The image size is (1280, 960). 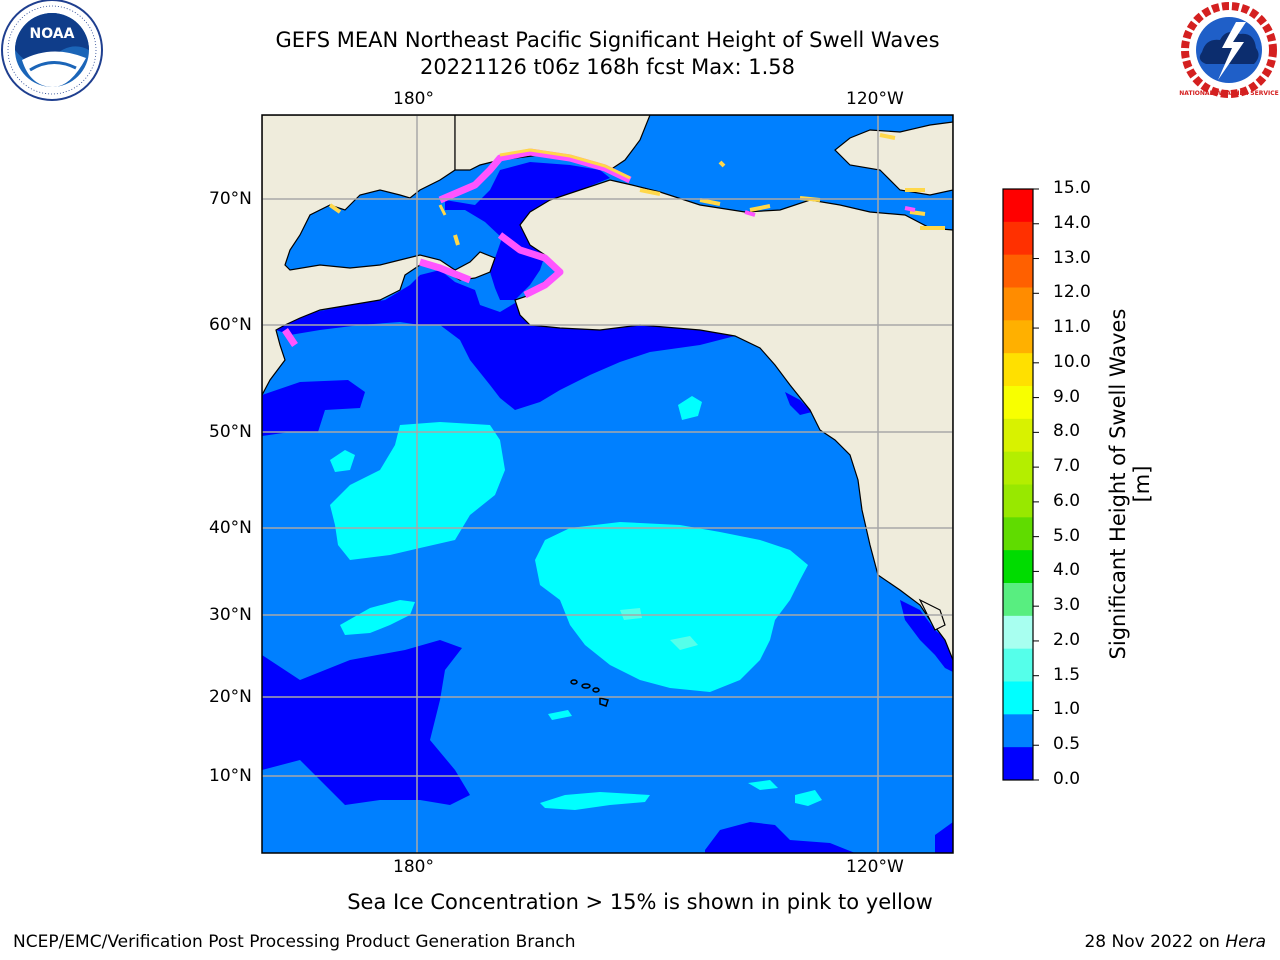 I want to click on footer-date-text: 28 Nov 2022 on, so click(x=1155, y=942).